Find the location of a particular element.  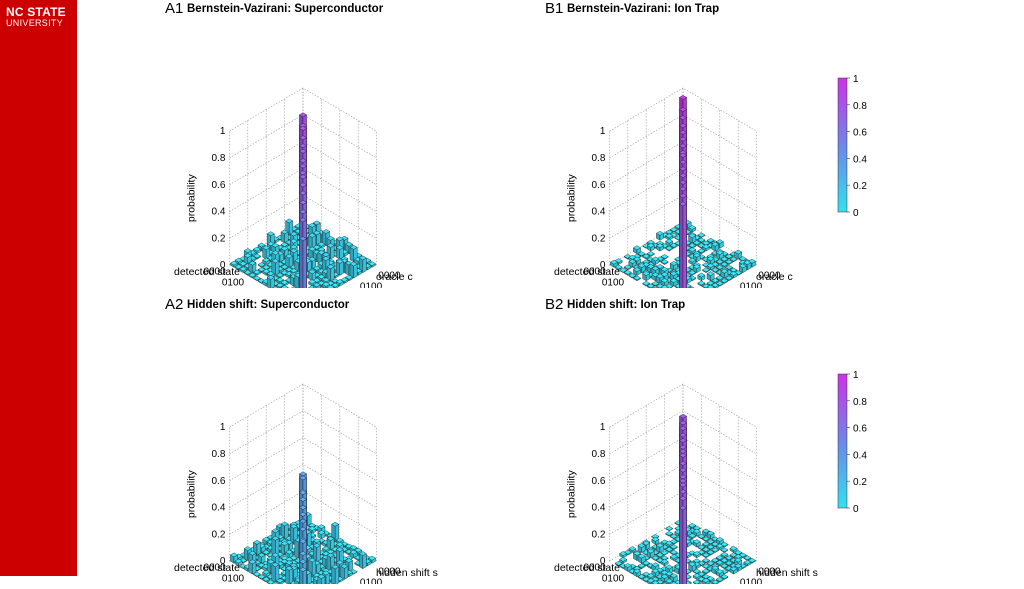

chart-title-letter: B2 is located at coordinates (554, 304).